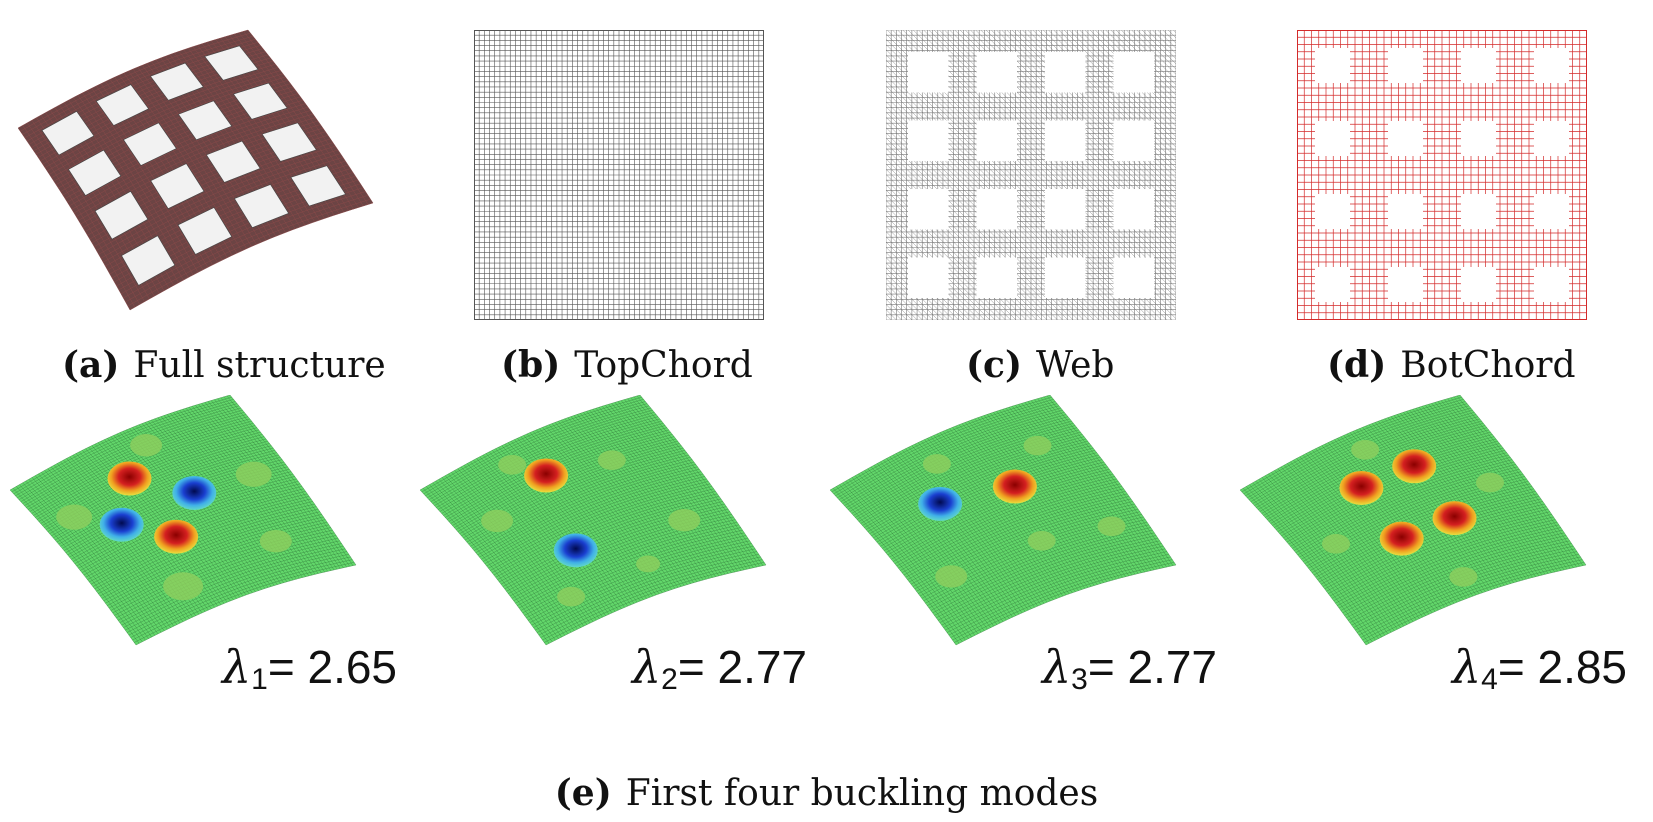  I want to click on lambda-value: = 2.85, so click(1562, 667).